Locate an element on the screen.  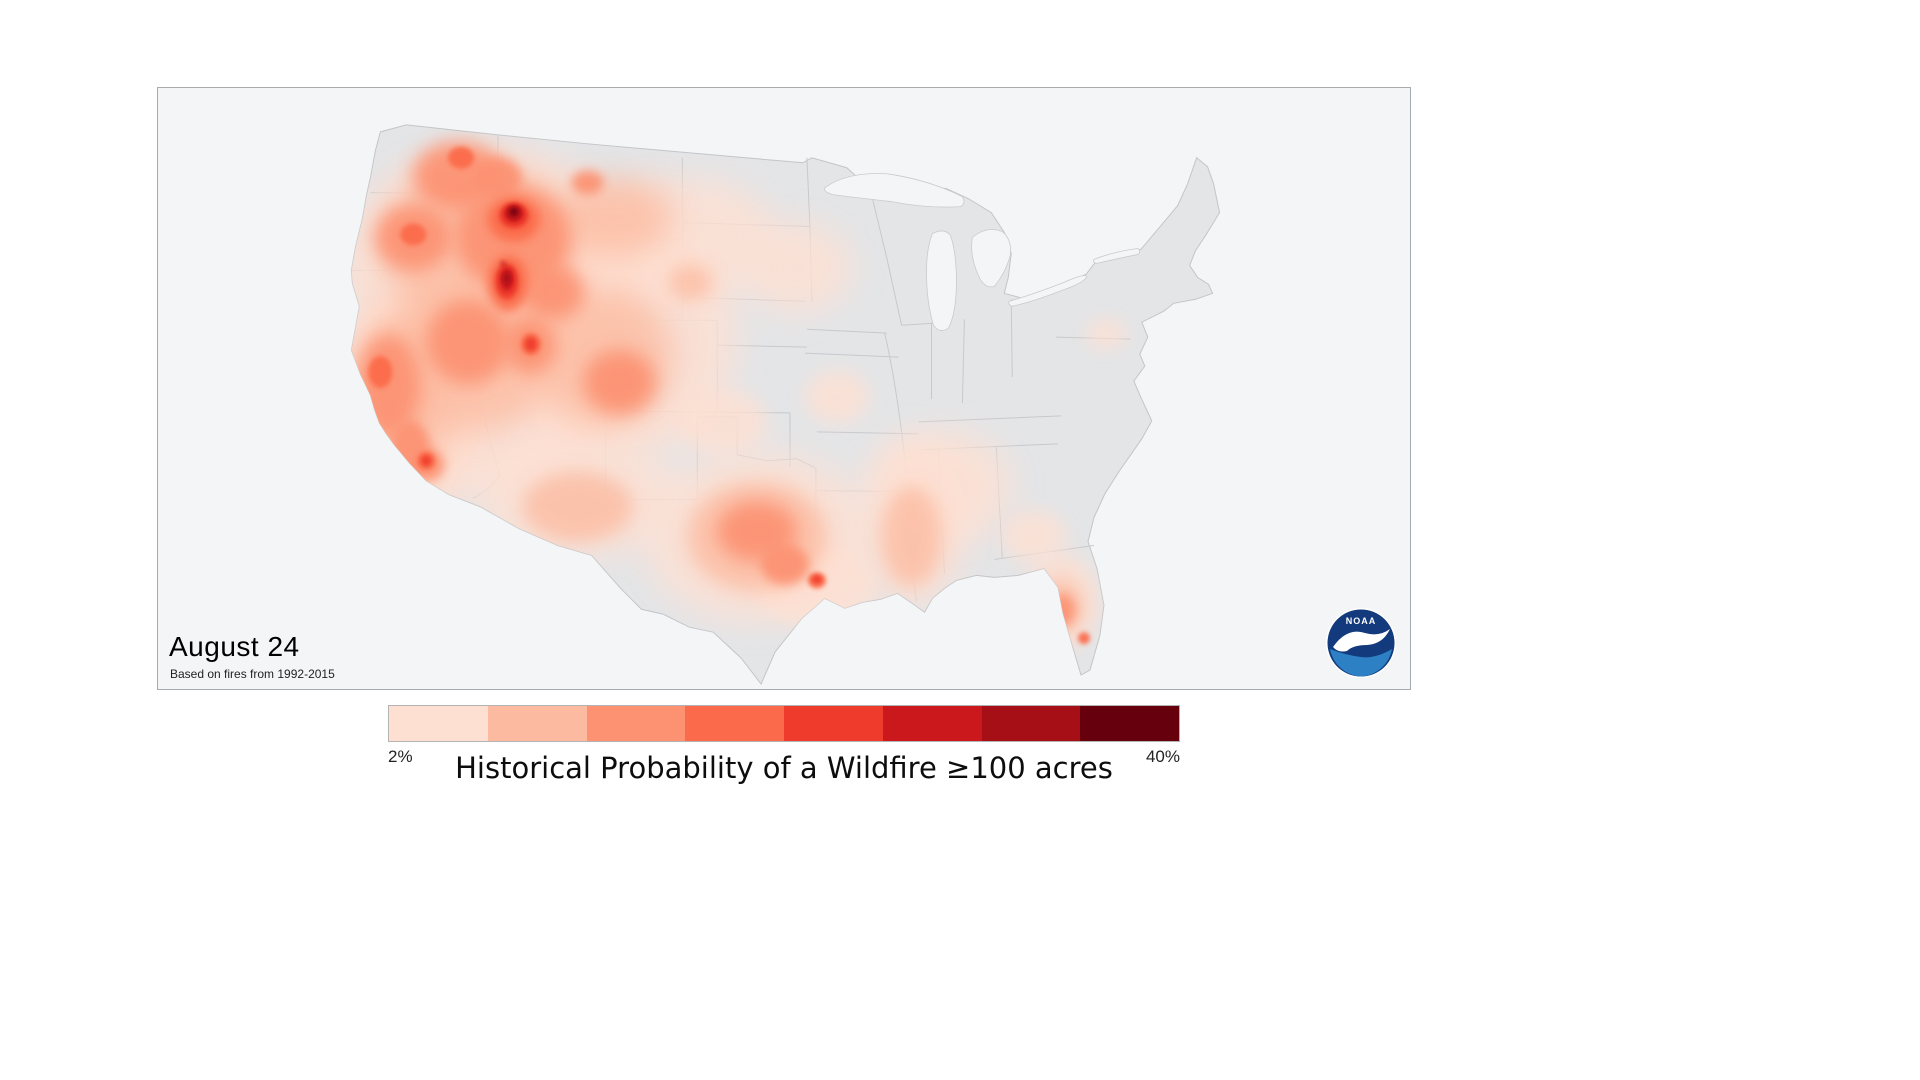
heat-blob-dakotas is located at coordinates (797, 267).